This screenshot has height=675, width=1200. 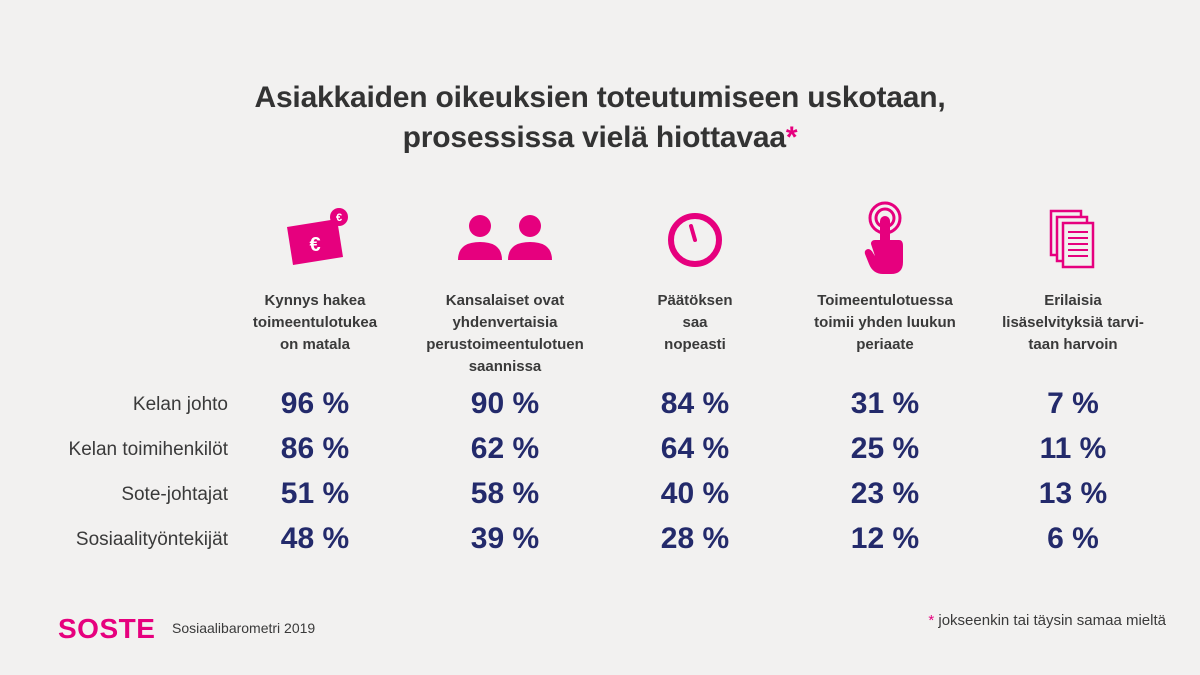 What do you see at coordinates (1073, 493) in the screenshot?
I see `value-cell: 13 %` at bounding box center [1073, 493].